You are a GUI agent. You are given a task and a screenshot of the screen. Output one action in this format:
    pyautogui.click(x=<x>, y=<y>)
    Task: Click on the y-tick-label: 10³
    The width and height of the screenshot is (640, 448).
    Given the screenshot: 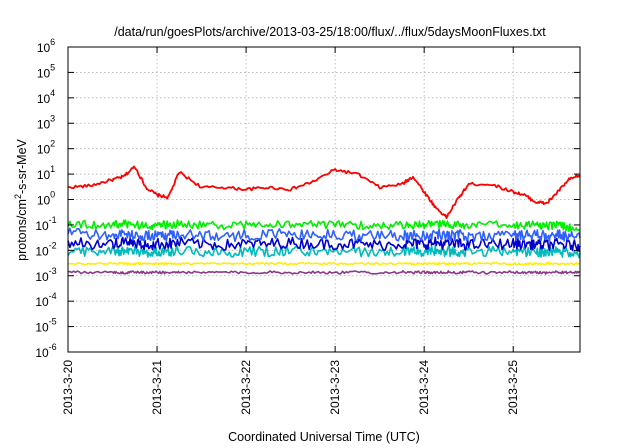 What is the action you would take?
    pyautogui.click(x=46, y=122)
    